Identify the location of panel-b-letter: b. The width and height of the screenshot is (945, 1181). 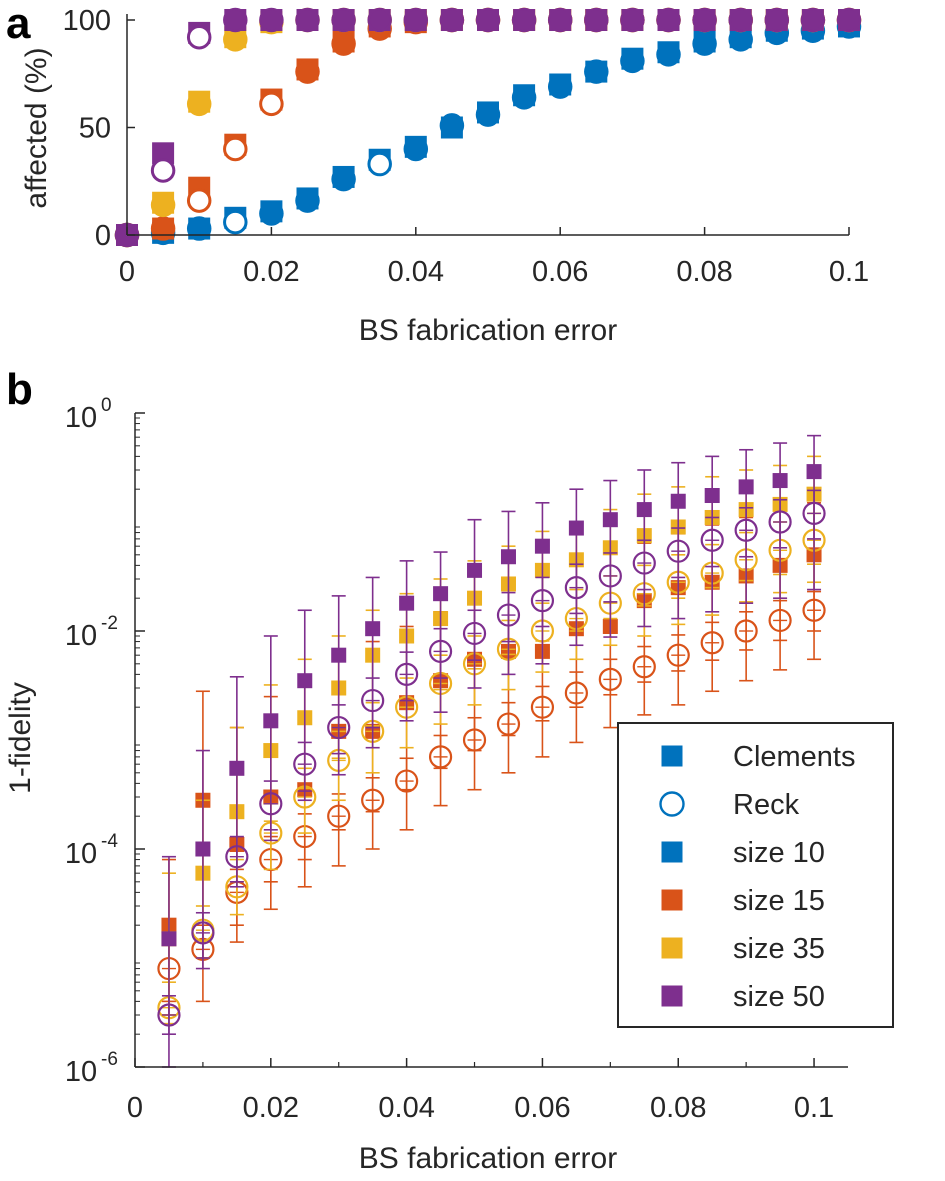
(19, 389).